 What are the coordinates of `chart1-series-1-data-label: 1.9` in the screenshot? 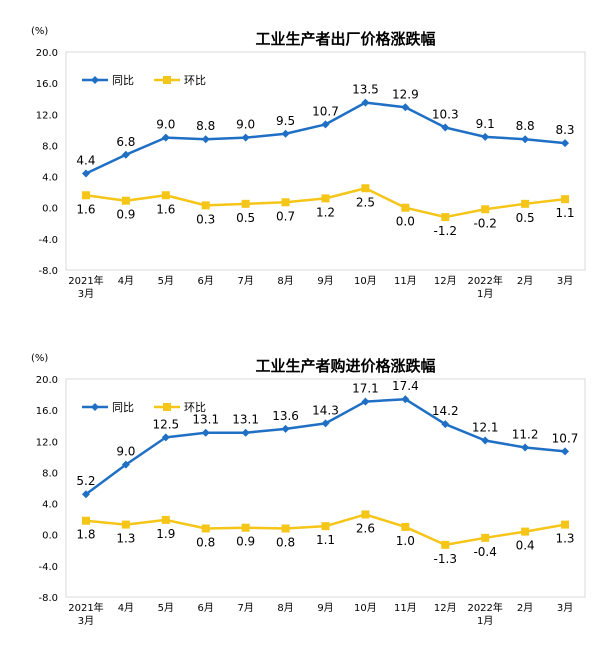 It's located at (165, 534).